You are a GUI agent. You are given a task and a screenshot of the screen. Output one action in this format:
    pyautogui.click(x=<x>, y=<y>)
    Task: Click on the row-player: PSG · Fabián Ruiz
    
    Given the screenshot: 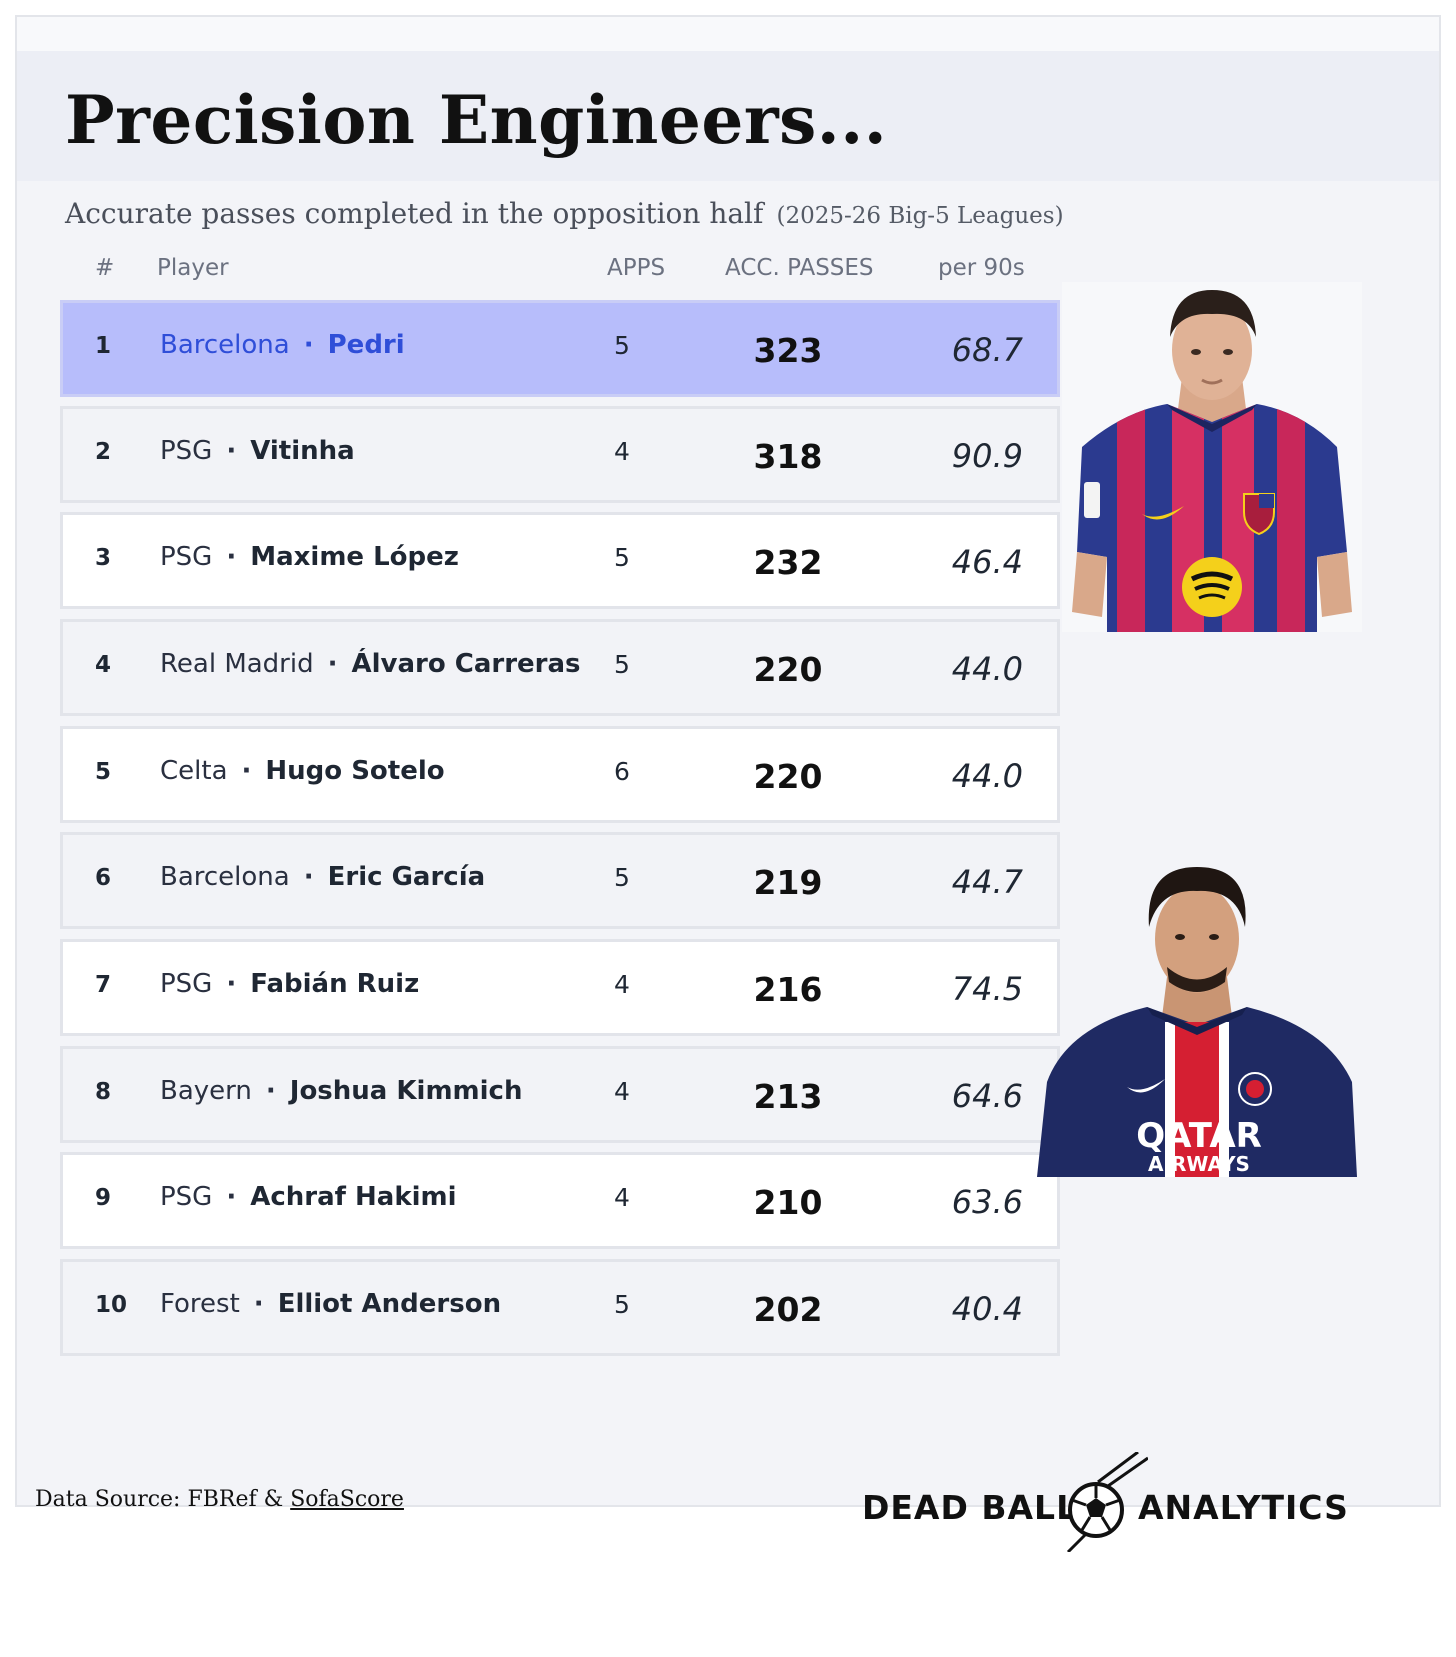 What is the action you would take?
    pyautogui.click(x=289, y=984)
    